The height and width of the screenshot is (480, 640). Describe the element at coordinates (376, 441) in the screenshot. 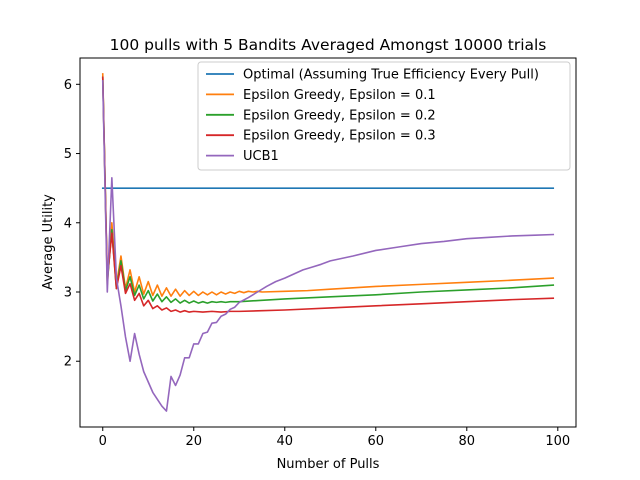

I see `x-tick-label: 60` at that location.